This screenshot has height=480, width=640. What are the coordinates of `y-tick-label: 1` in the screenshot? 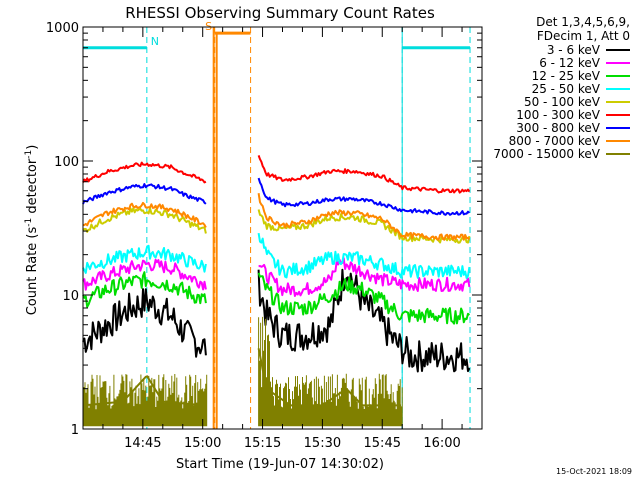 It's located at (75, 430).